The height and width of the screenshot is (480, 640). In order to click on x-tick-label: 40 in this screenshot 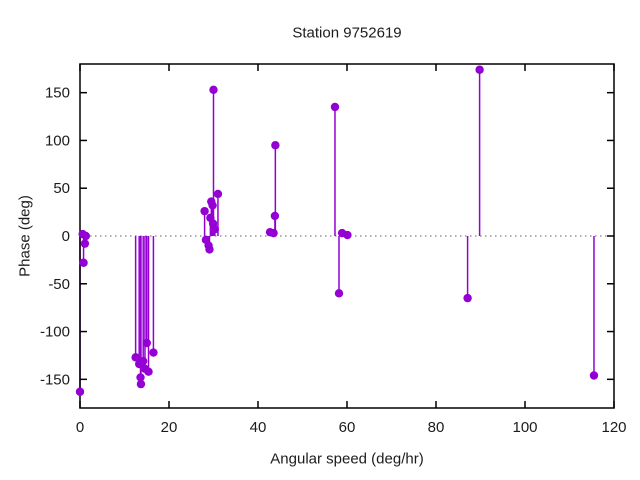, I will do `click(258, 427)`.